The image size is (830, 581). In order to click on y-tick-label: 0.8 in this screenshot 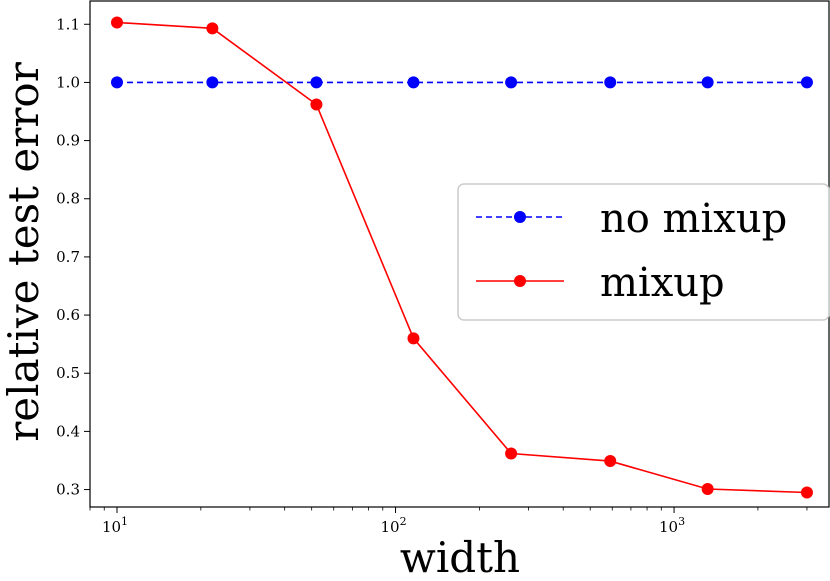, I will do `click(68, 199)`.